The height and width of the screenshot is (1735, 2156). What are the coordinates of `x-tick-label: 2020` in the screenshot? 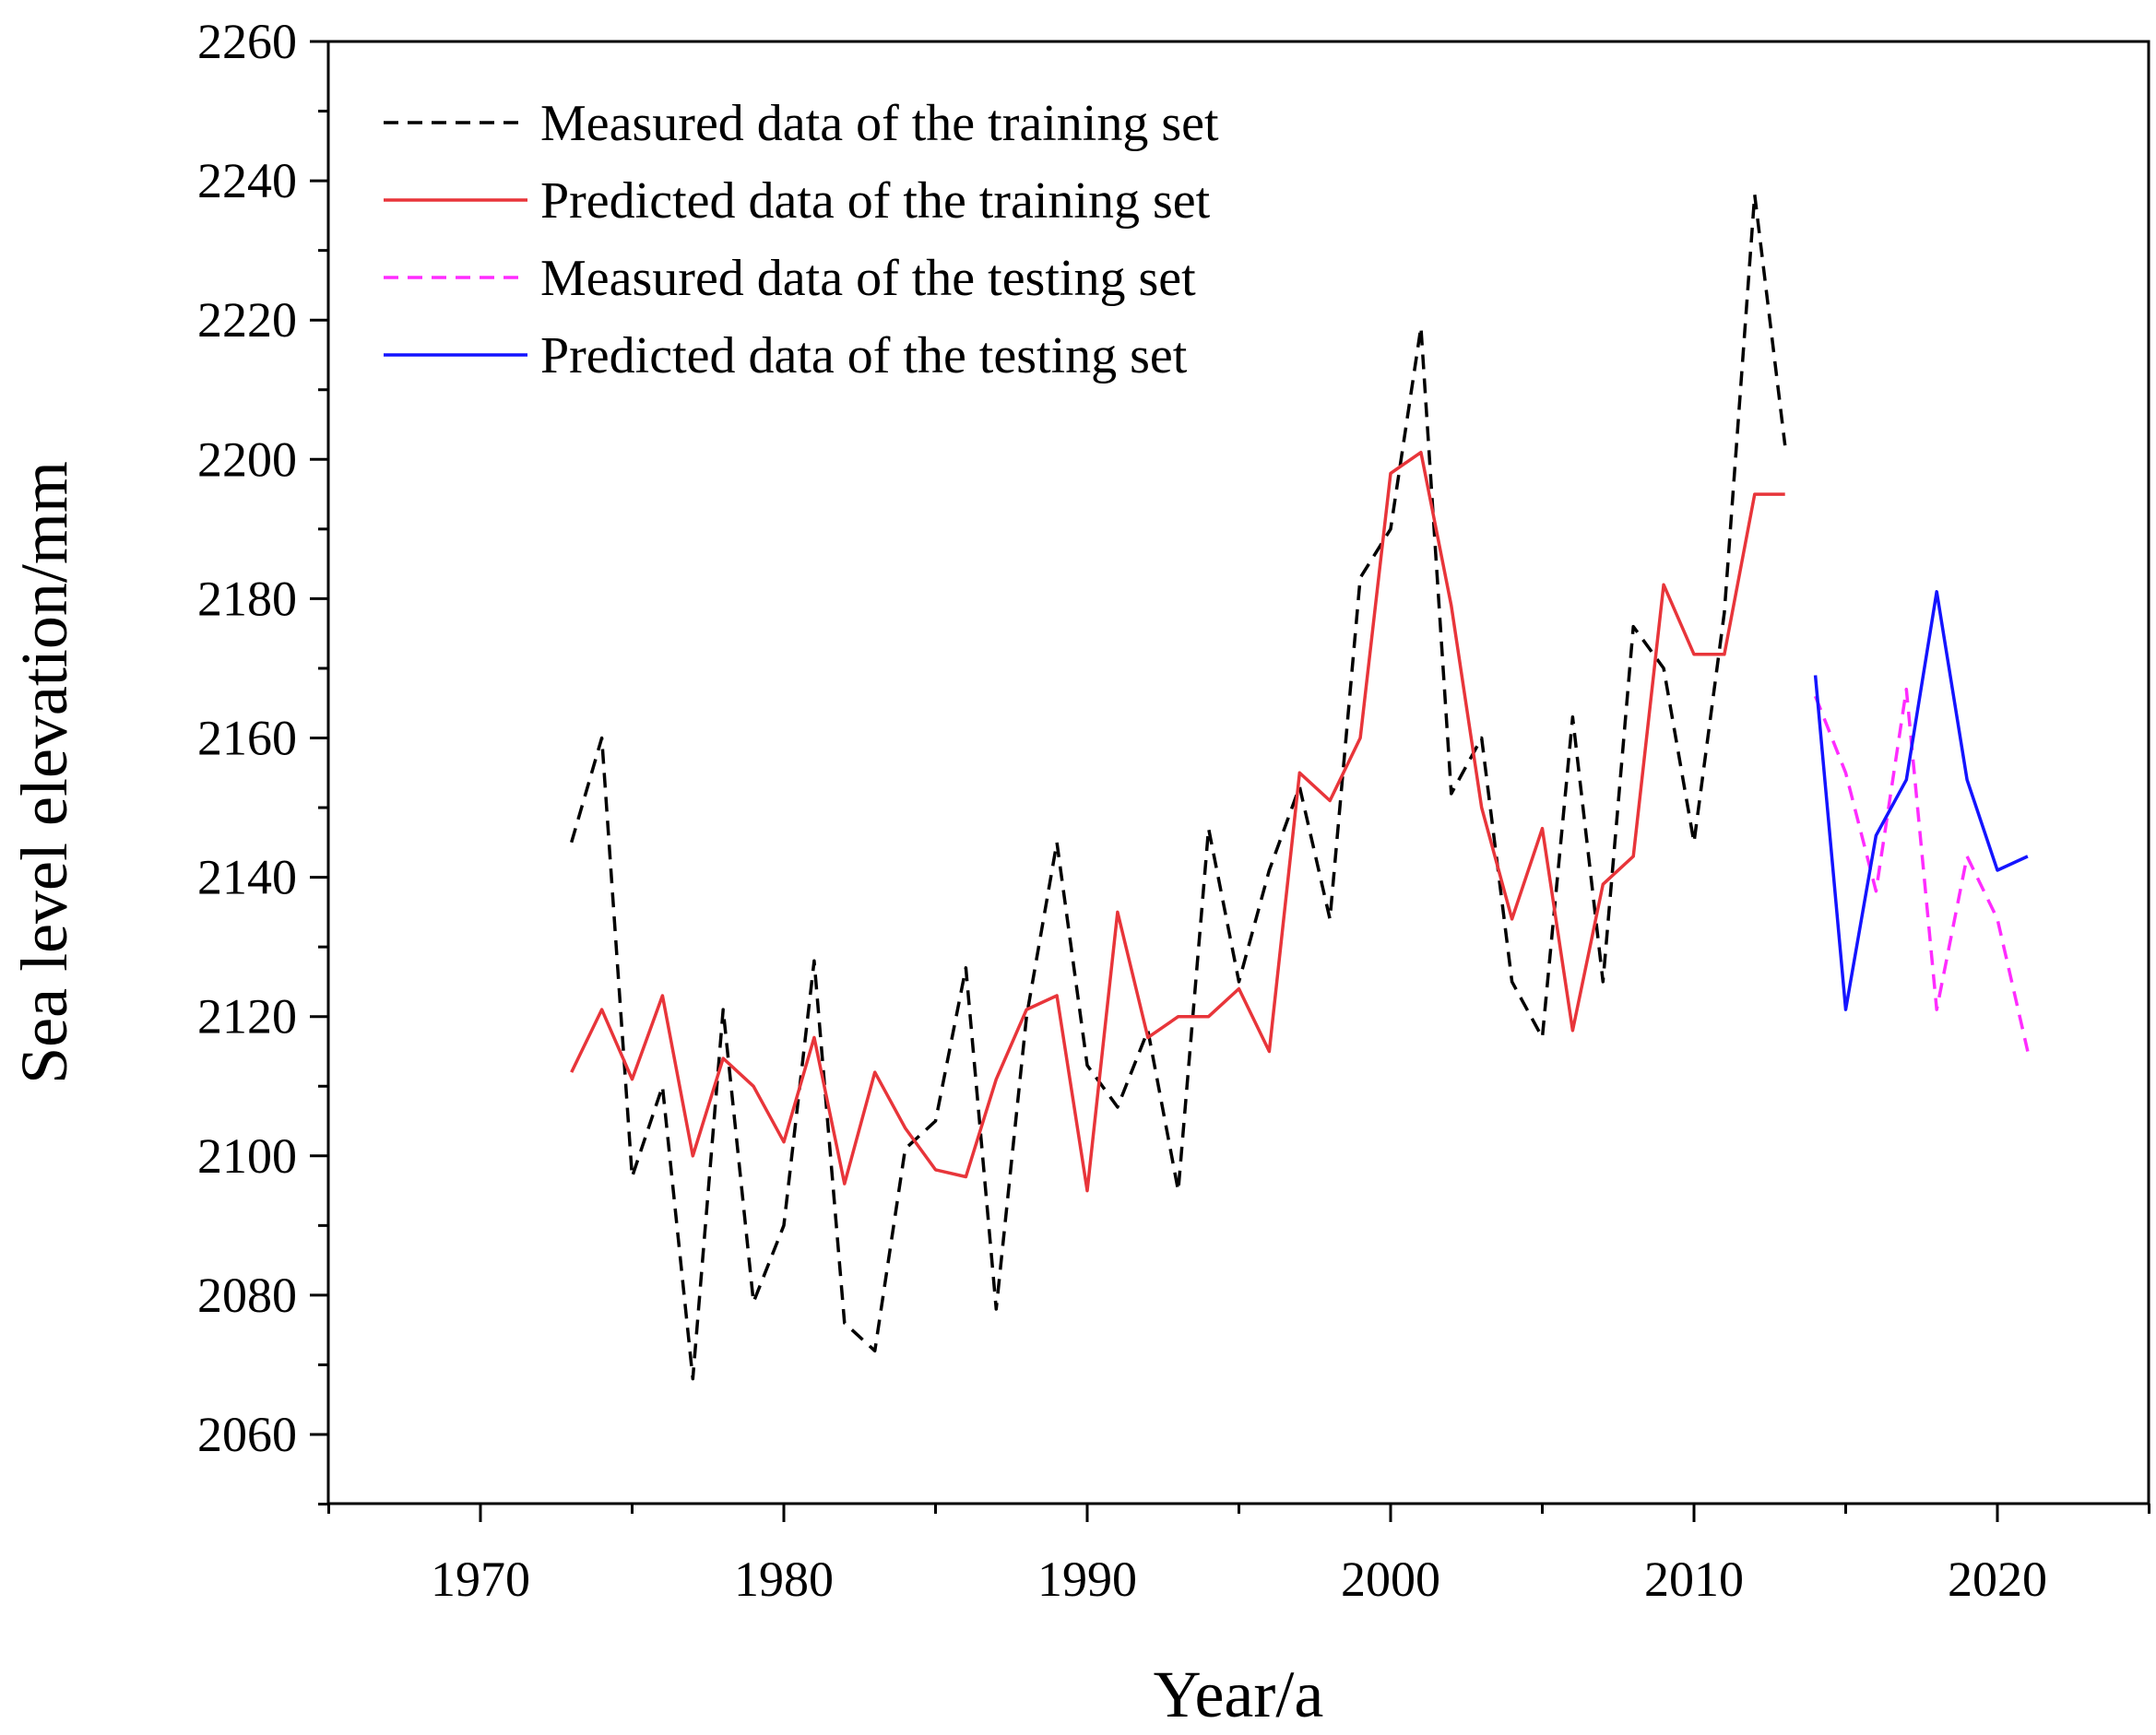 It's located at (1997, 1579).